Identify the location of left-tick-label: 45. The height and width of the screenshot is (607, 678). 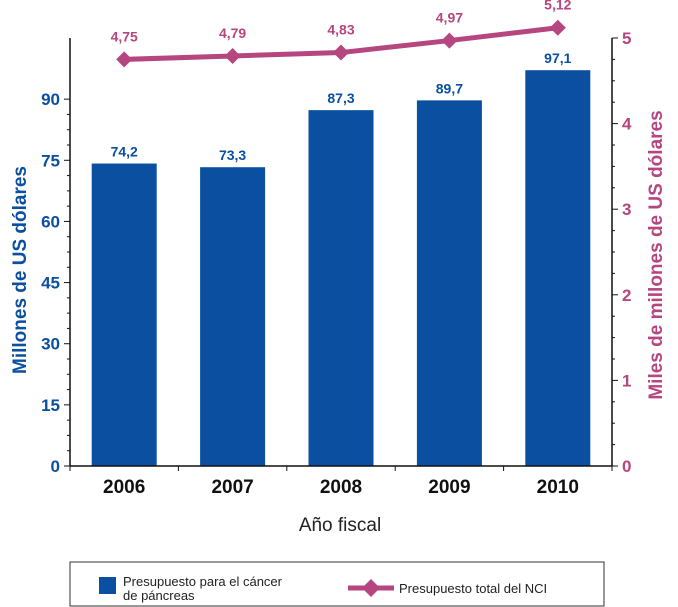
(50, 283).